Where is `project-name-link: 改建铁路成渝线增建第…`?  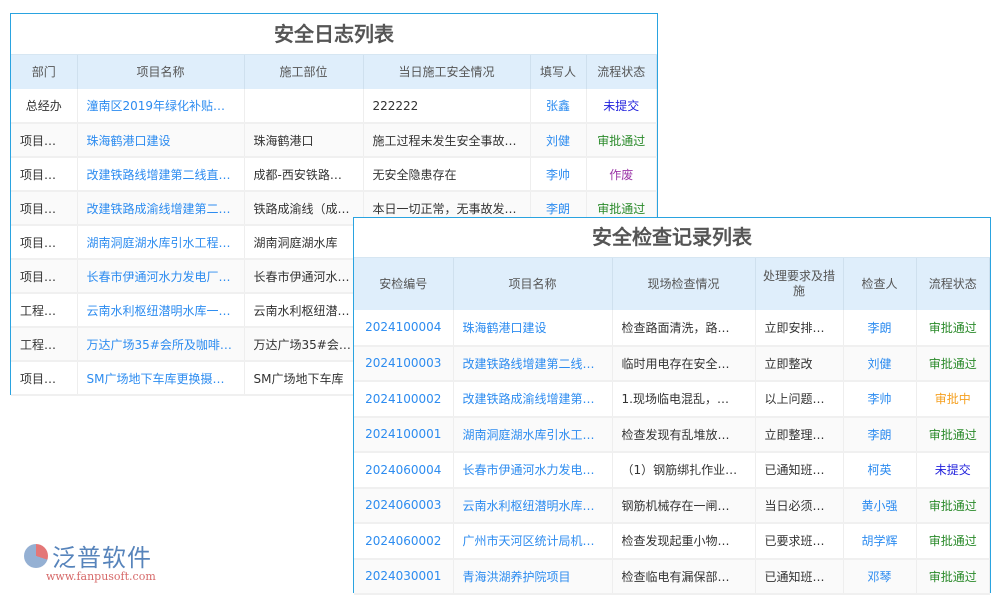 project-name-link: 改建铁路成渝线增建第… is located at coordinates (533, 399).